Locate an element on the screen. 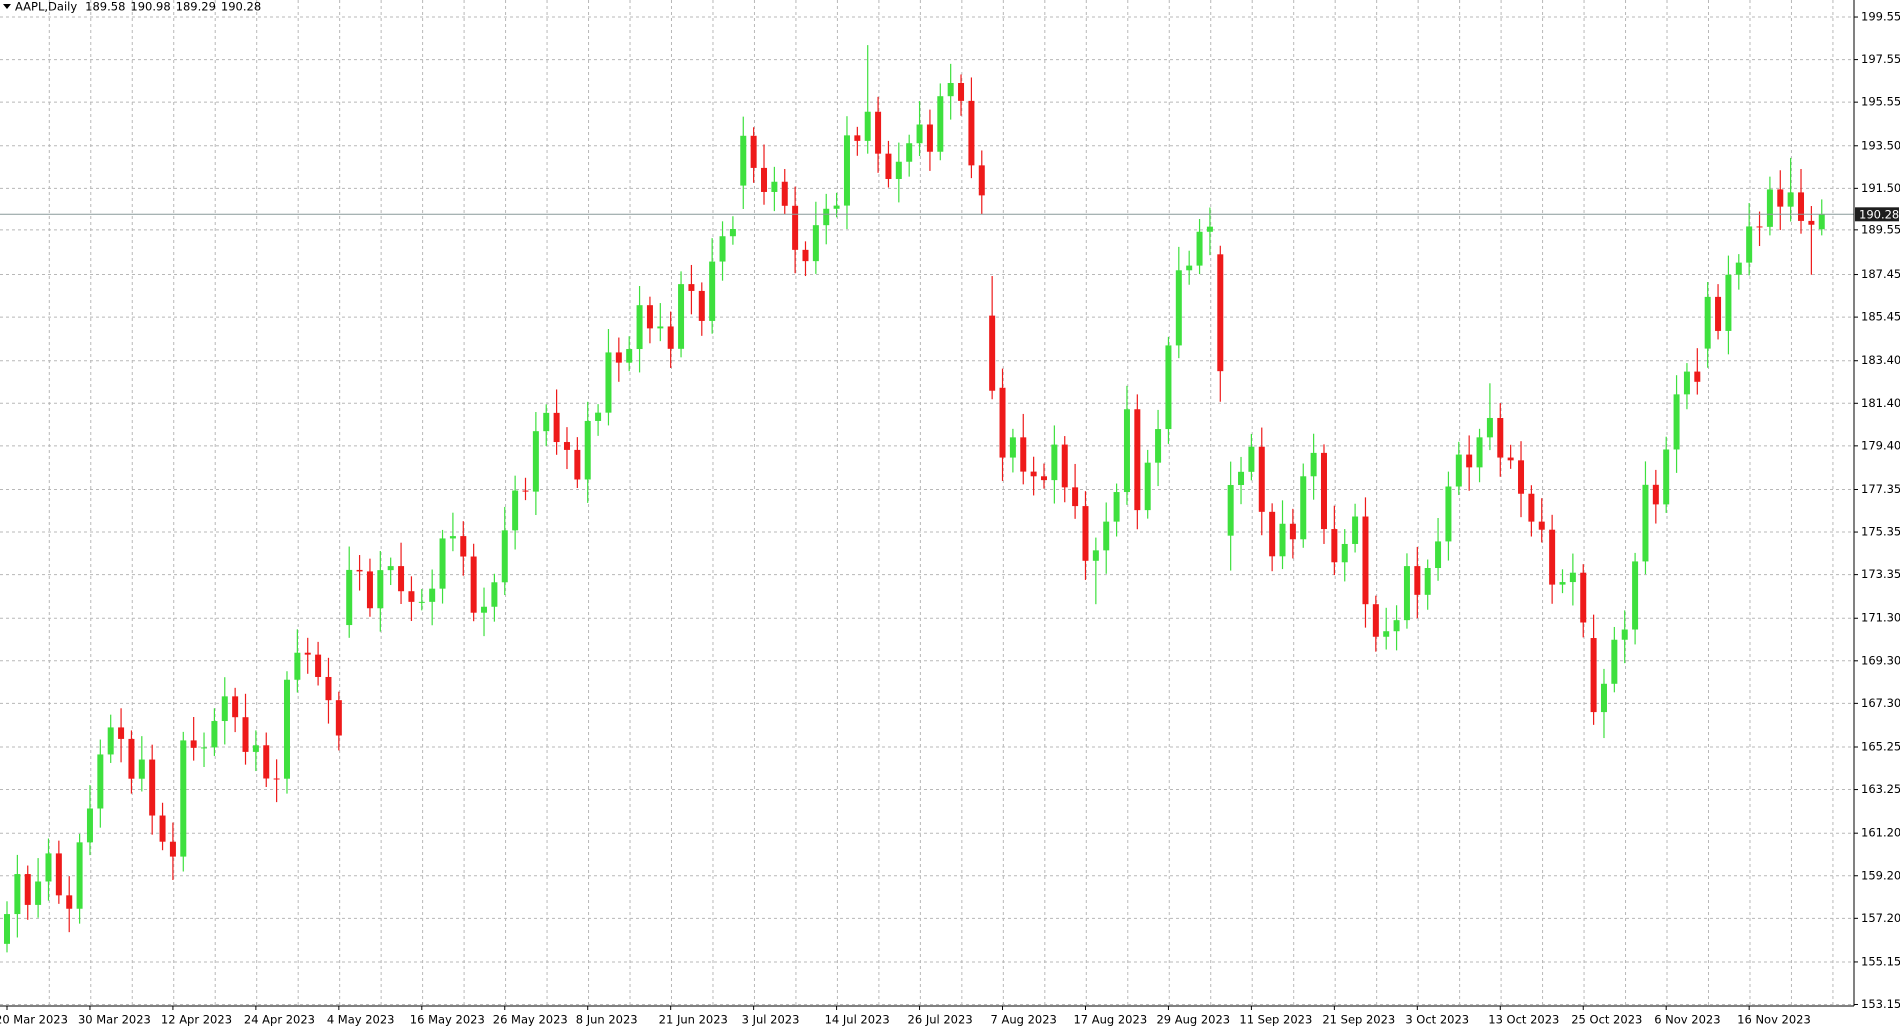  y-tick-label: 185.45 is located at coordinates (1880, 317).